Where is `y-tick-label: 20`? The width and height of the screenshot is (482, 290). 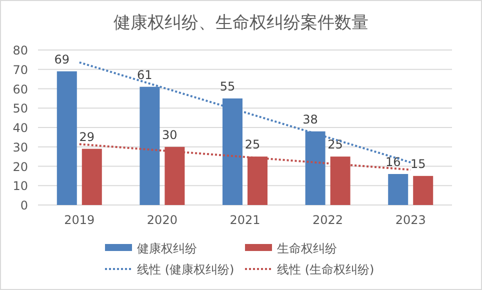
y-tick-label: 20 is located at coordinates (20, 167).